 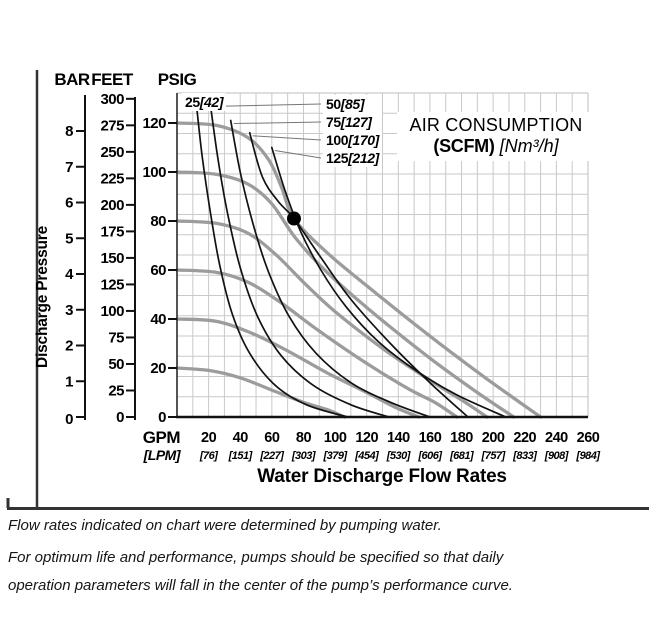 I want to click on feet-tick-label: 275, so click(x=112, y=125).